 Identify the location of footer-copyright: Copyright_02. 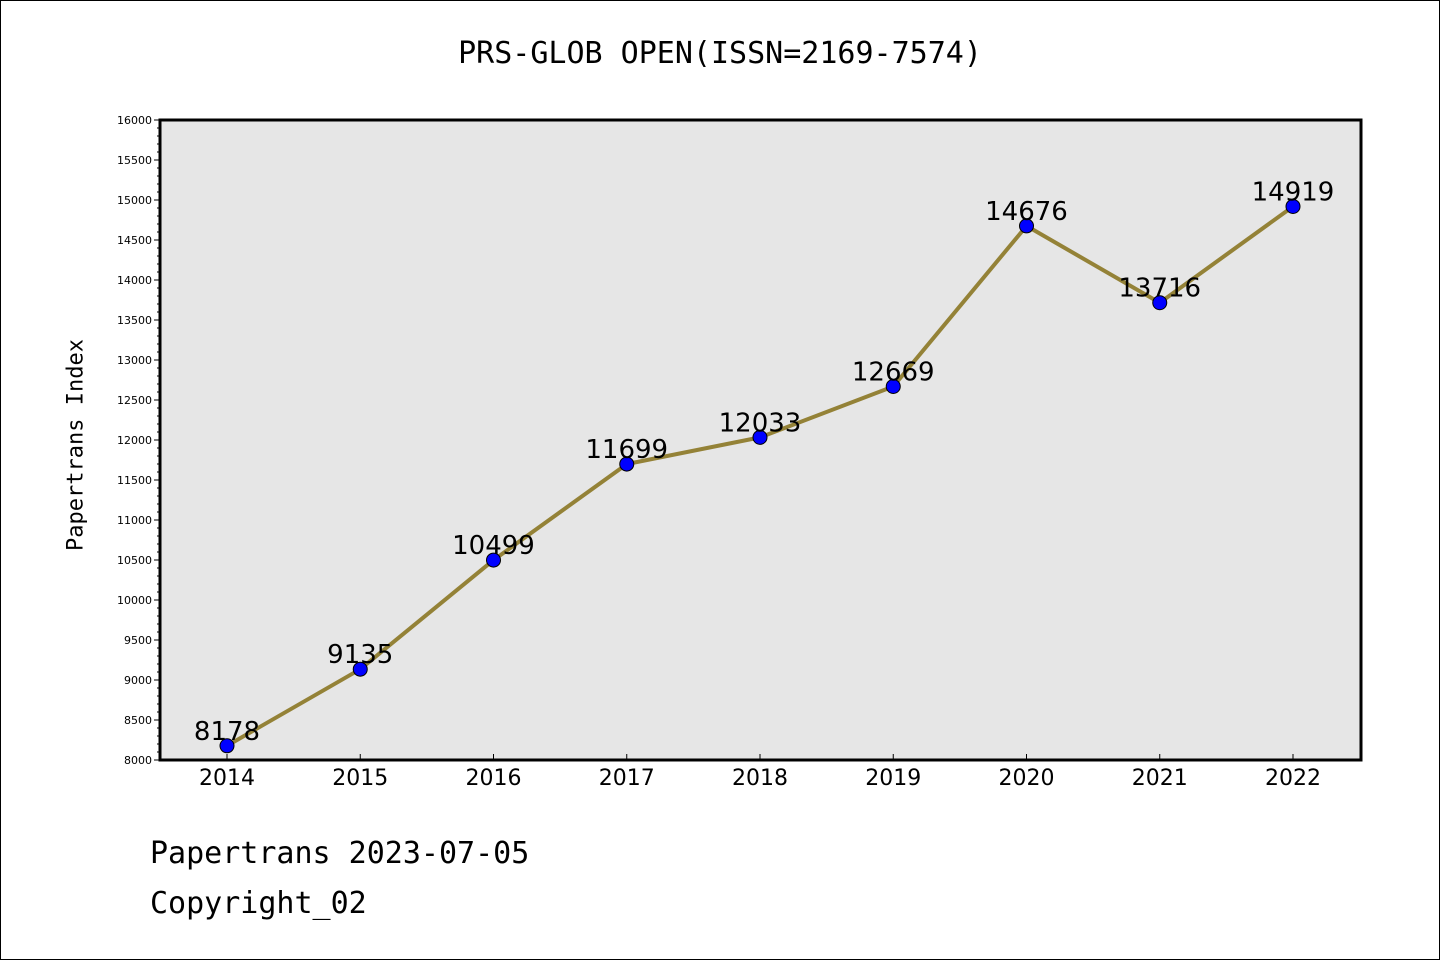
(258, 903).